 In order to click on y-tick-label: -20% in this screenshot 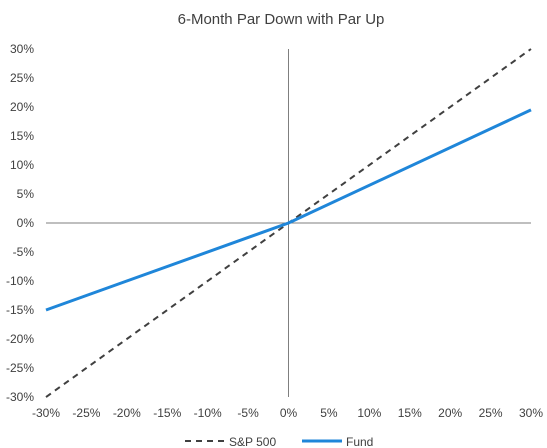, I will do `click(20, 339)`.